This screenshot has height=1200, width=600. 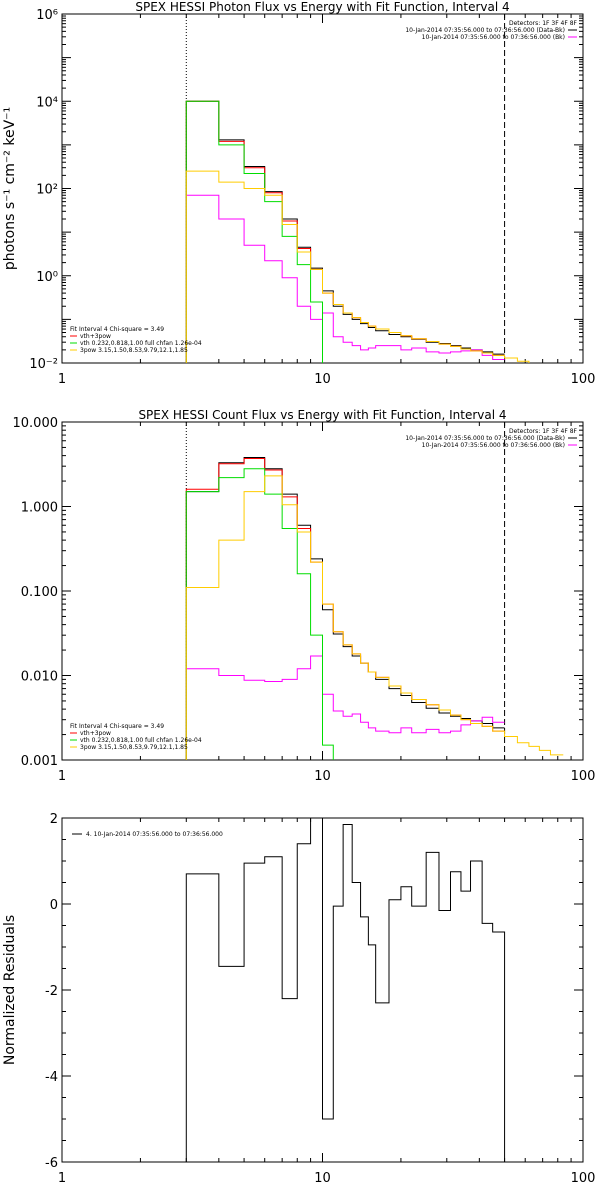 What do you see at coordinates (39, 761) in the screenshot?
I see `y-tick-label: 0.001` at bounding box center [39, 761].